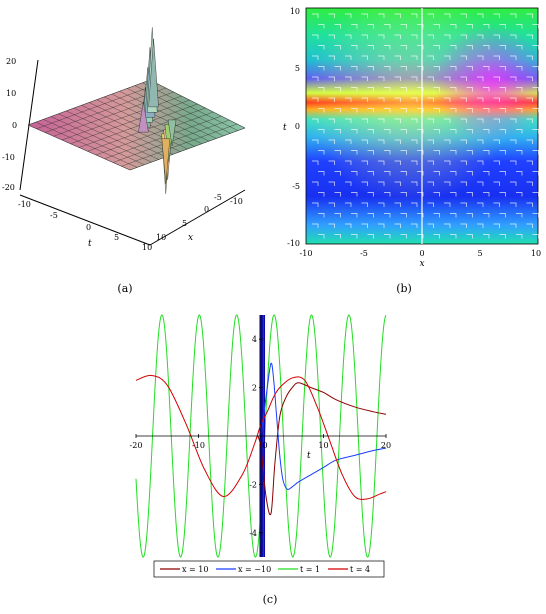  I want to click on series-line-x10, so click(322, 449).